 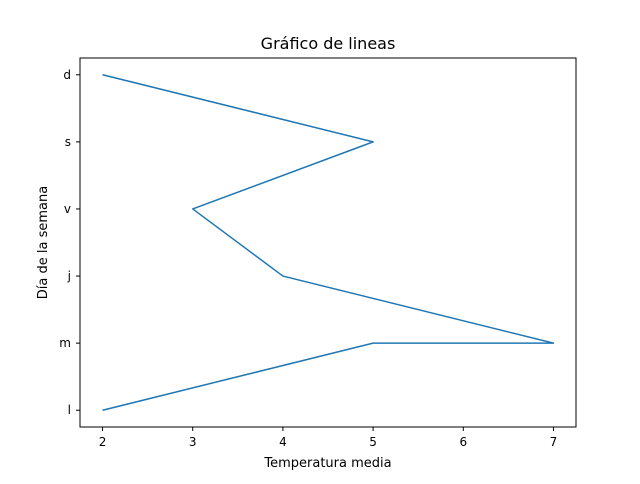 What do you see at coordinates (193, 442) in the screenshot?
I see `x-tick-label: 3` at bounding box center [193, 442].